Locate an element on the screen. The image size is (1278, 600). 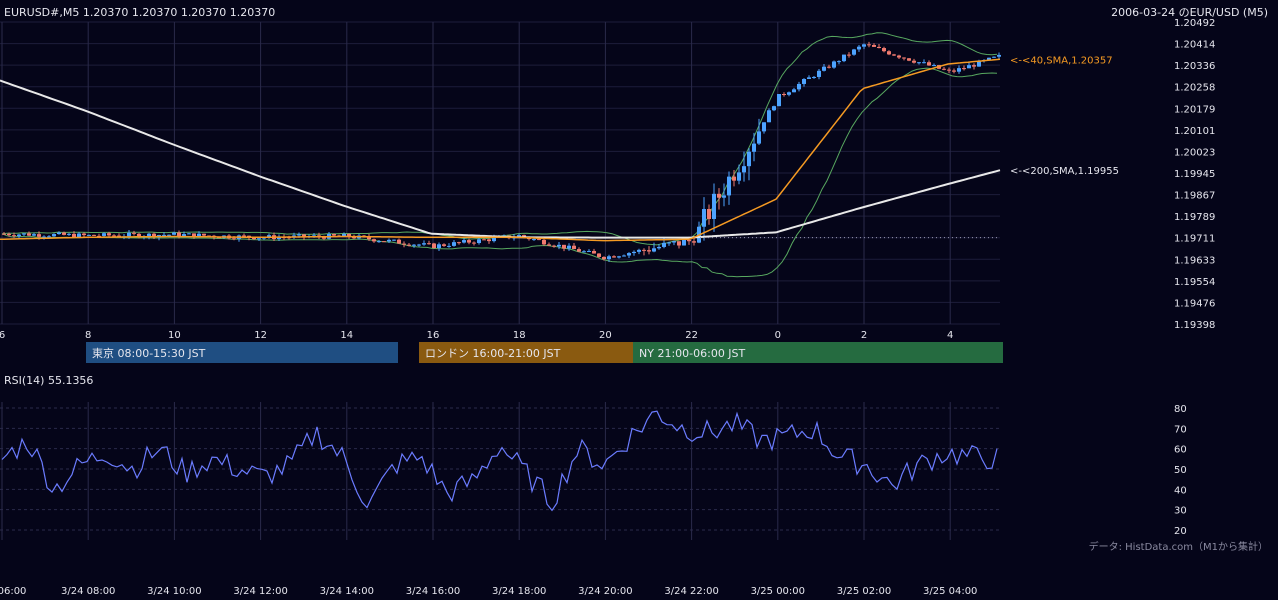
session-label: ロンドン 16:00-21:00 JST is located at coordinates (493, 353).